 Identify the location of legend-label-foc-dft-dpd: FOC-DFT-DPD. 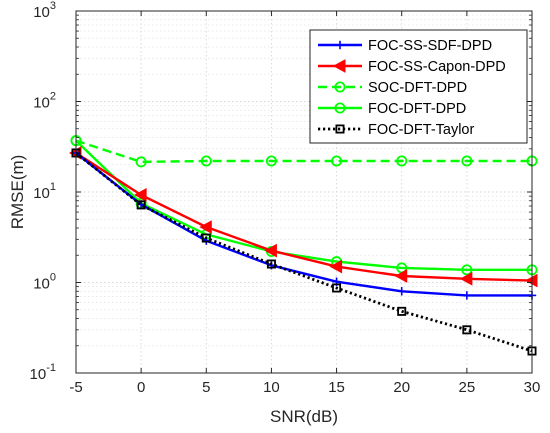
(417, 109).